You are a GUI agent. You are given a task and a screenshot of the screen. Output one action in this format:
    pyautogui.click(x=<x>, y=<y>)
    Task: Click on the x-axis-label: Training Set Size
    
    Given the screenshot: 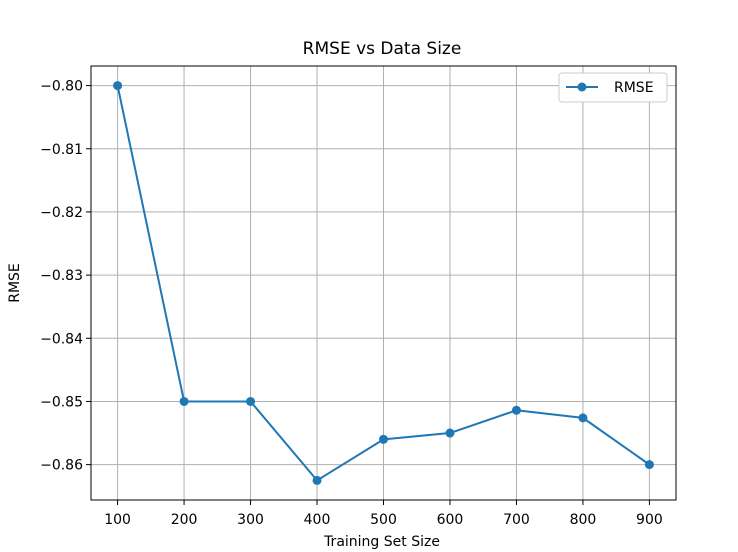 What is the action you would take?
    pyautogui.click(x=381, y=542)
    